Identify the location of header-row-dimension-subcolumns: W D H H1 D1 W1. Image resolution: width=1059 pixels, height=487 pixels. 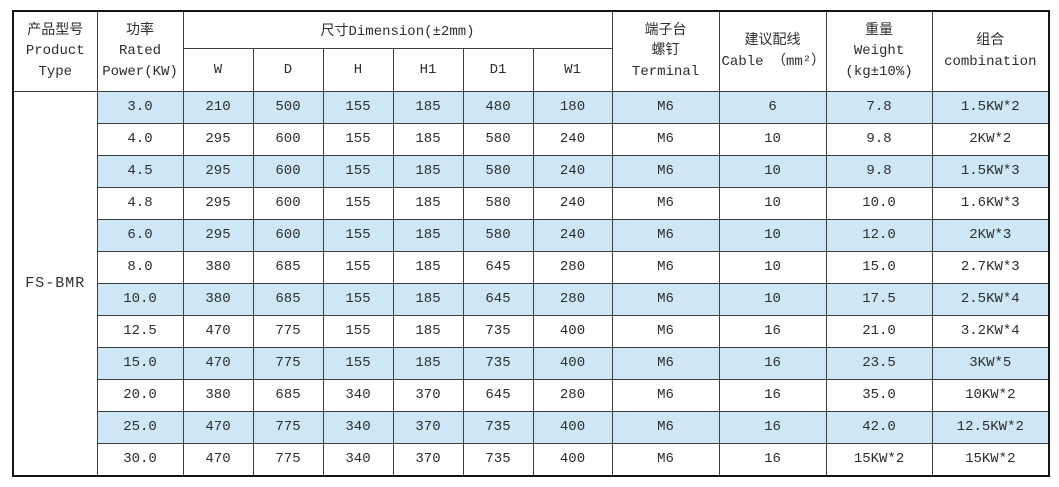
(531, 70).